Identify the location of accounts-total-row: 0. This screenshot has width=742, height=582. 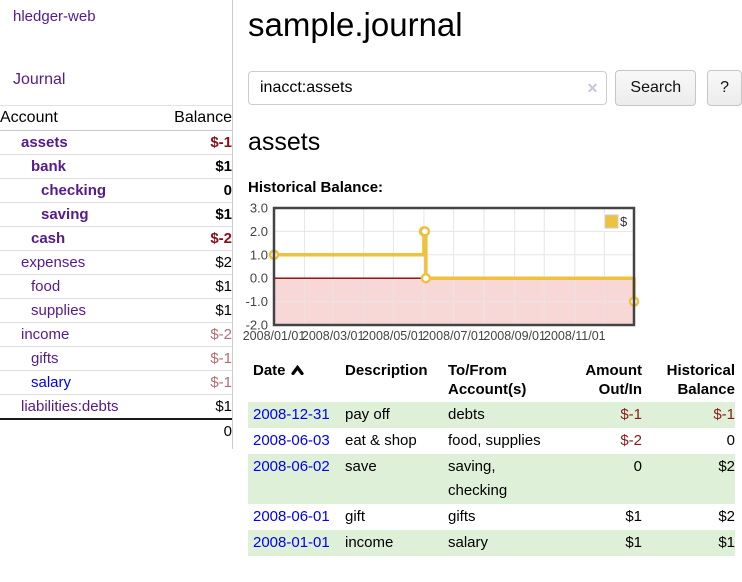
(116, 430).